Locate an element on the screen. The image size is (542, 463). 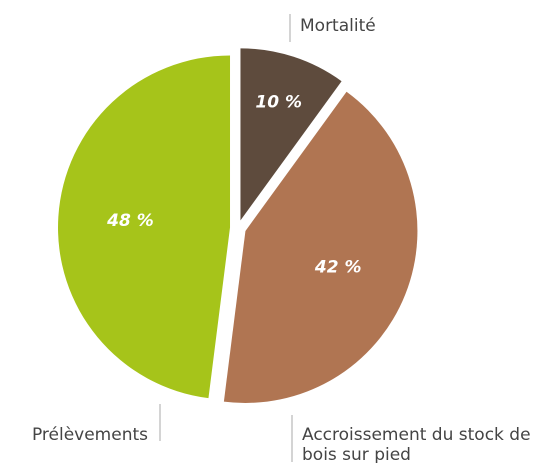
category-label: Prélèvements is located at coordinates (89, 435).